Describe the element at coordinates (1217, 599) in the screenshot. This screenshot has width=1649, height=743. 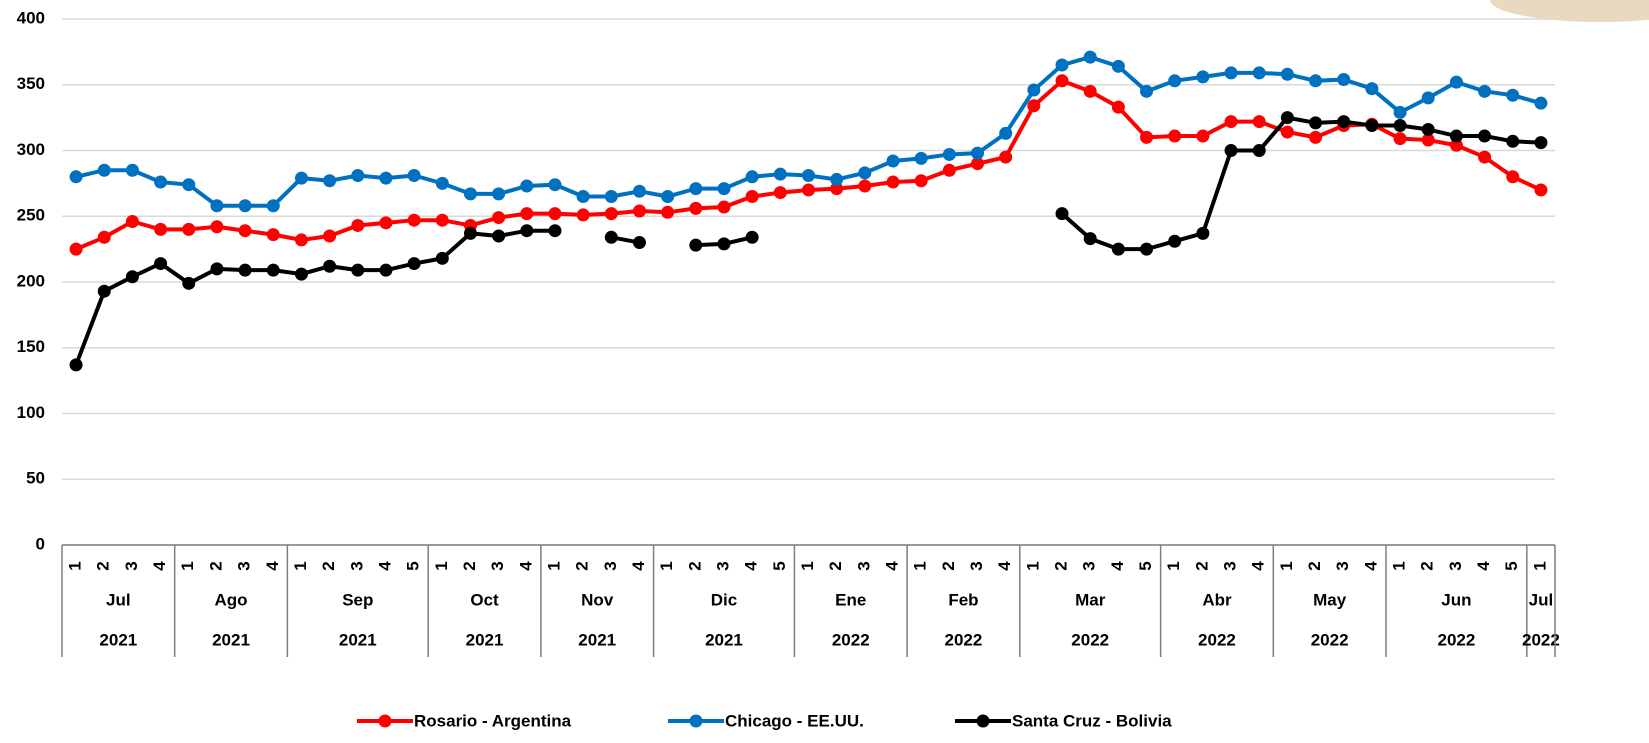
I see `month-label: Abr` at that location.